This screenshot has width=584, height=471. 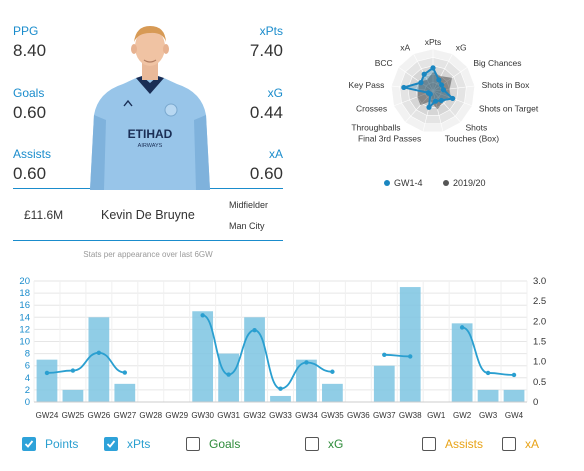 What do you see at coordinates (539, 321) in the screenshot?
I see `y2-tick-label: 2.0` at bounding box center [539, 321].